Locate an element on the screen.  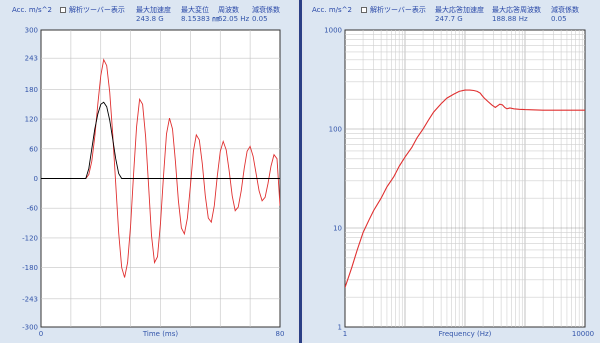
left-max-disp-label: 最大変位 is located at coordinates (195, 10).